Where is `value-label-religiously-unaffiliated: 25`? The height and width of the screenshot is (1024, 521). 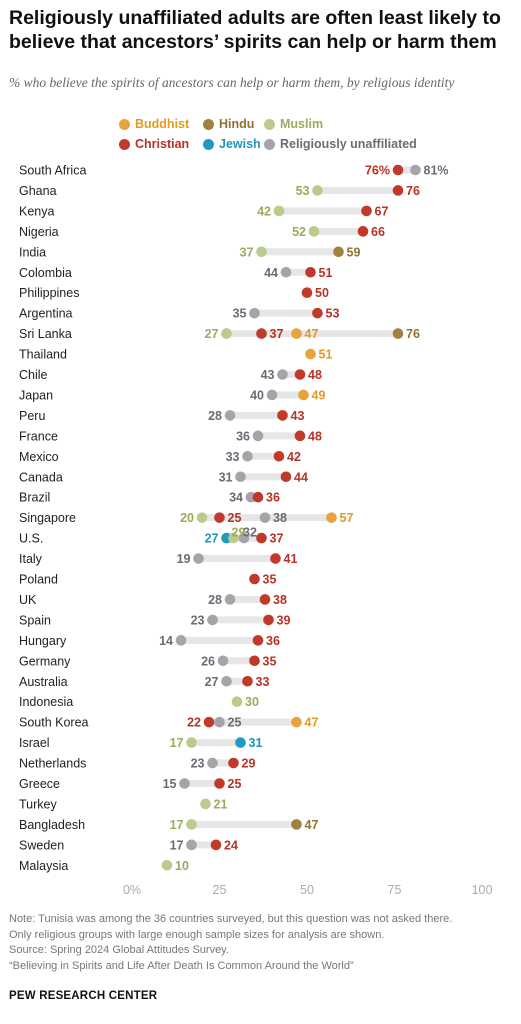
value-label-religiously-unaffiliated: 25 is located at coordinates (235, 723).